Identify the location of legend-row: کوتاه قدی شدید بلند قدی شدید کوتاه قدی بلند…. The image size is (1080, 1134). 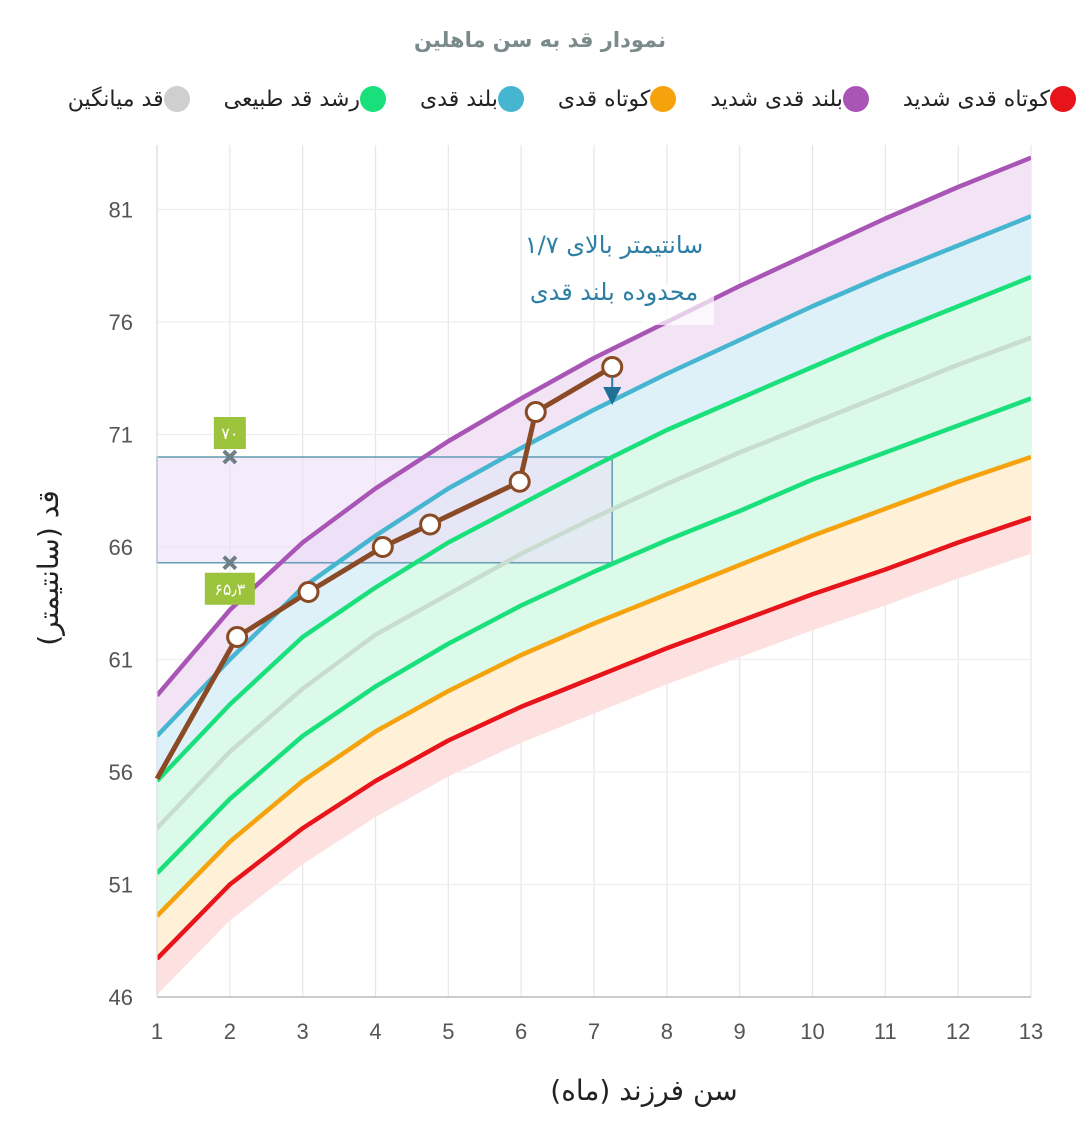
(561, 99).